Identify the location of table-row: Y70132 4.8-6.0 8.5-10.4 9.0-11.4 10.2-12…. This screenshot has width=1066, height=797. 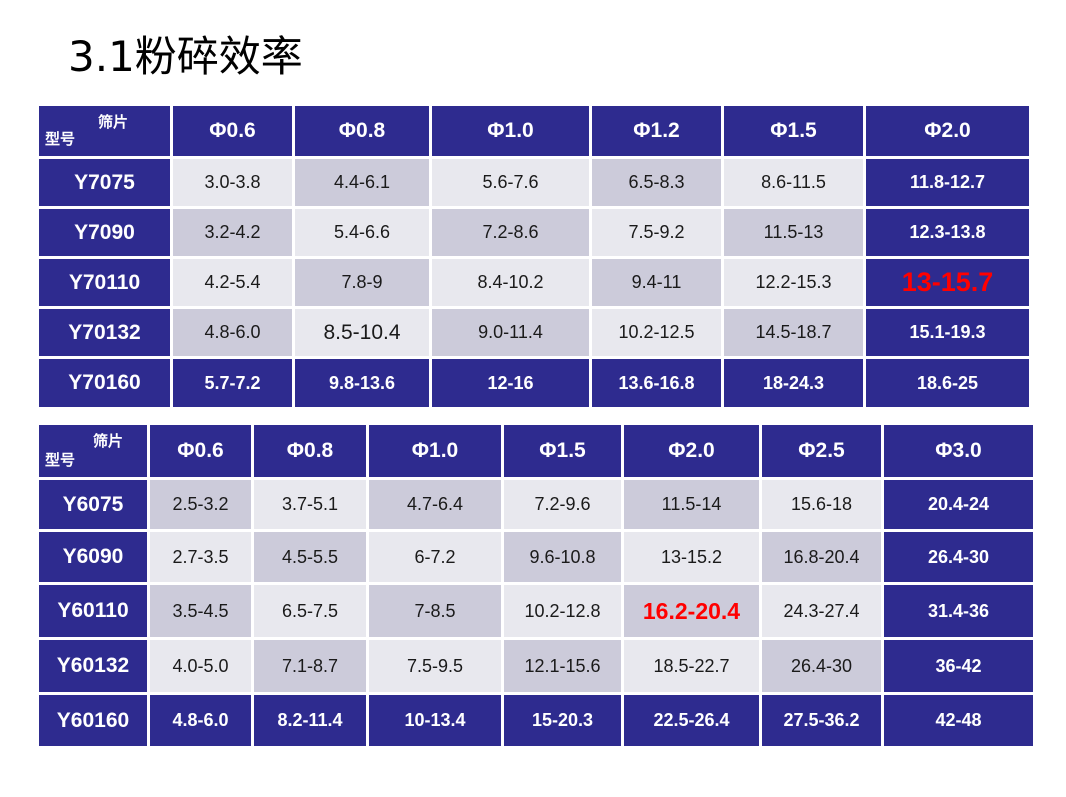
(534, 332).